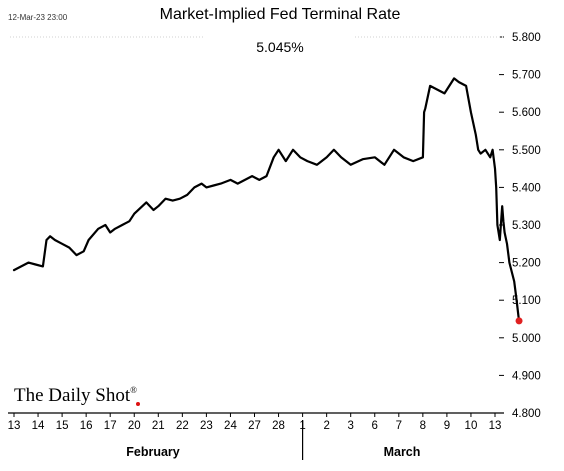 The width and height of the screenshot is (564, 471). Describe the element at coordinates (526, 151) in the screenshot. I see `y-tick-label: 5.500` at that location.